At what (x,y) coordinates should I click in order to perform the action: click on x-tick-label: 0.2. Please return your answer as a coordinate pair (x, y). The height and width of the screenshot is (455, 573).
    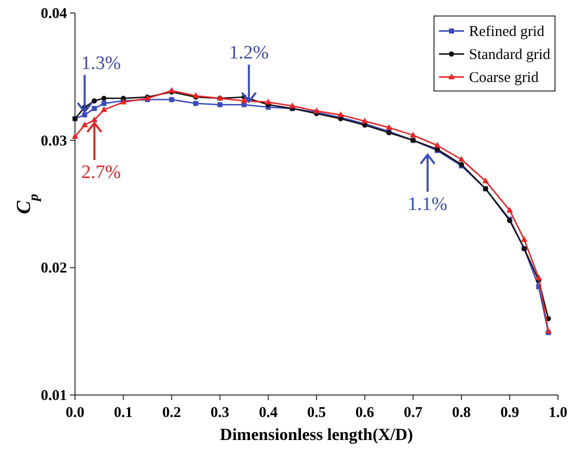
    Looking at the image, I should click on (171, 413).